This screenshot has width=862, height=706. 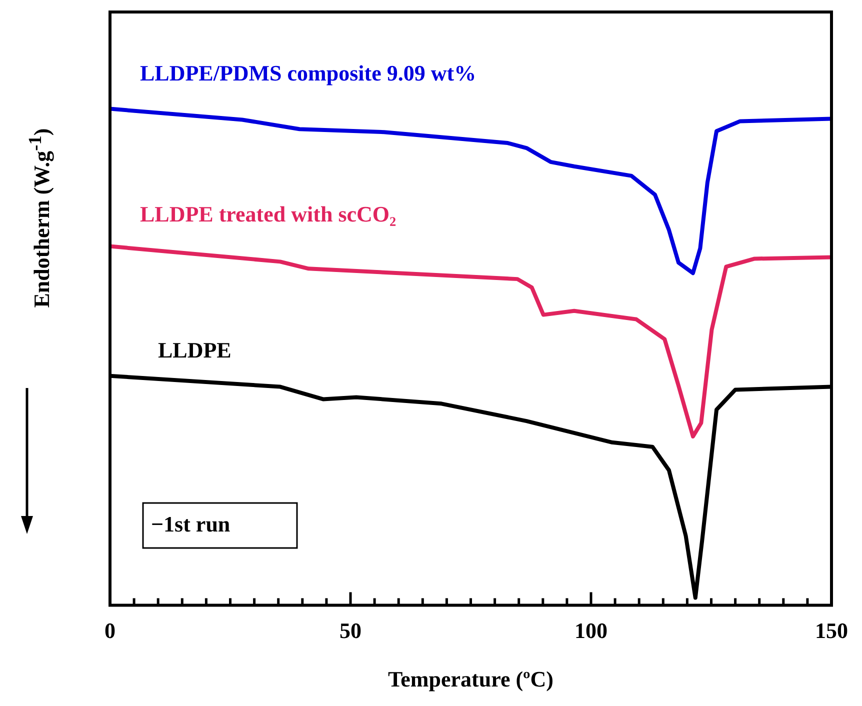 I want to click on x-tick-label: 0, so click(x=110, y=631).